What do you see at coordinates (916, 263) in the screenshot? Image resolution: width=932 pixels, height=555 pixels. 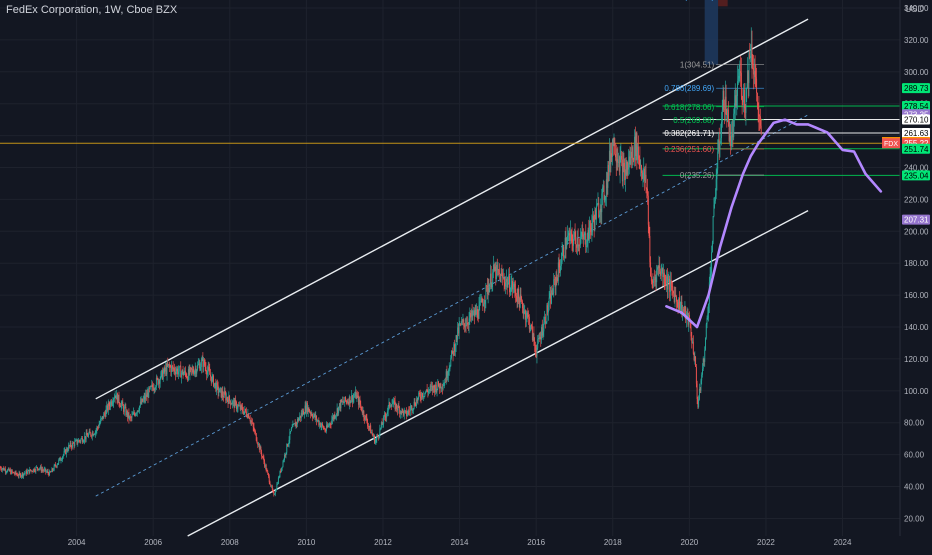 I see `y-tick-label: 180.00` at bounding box center [916, 263].